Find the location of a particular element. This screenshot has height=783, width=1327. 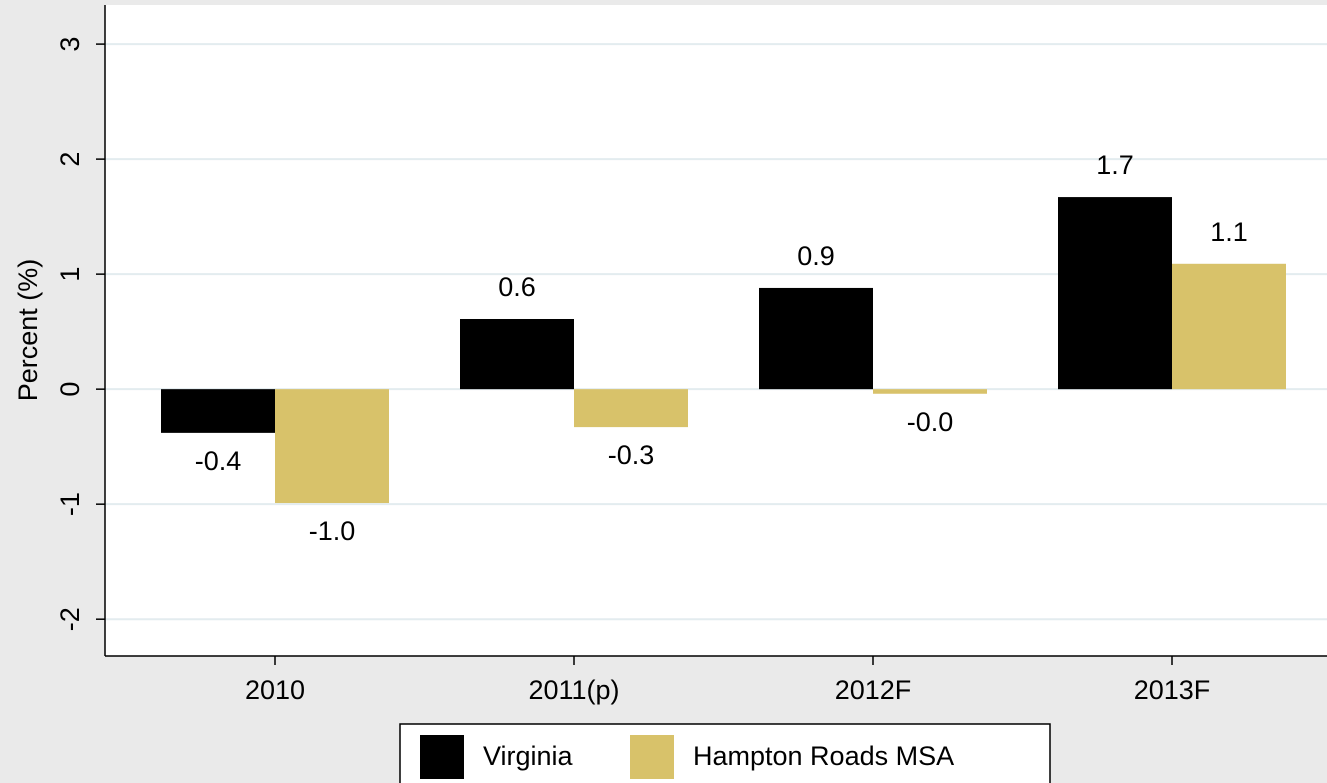

legend-label: Virginia is located at coordinates (528, 756).